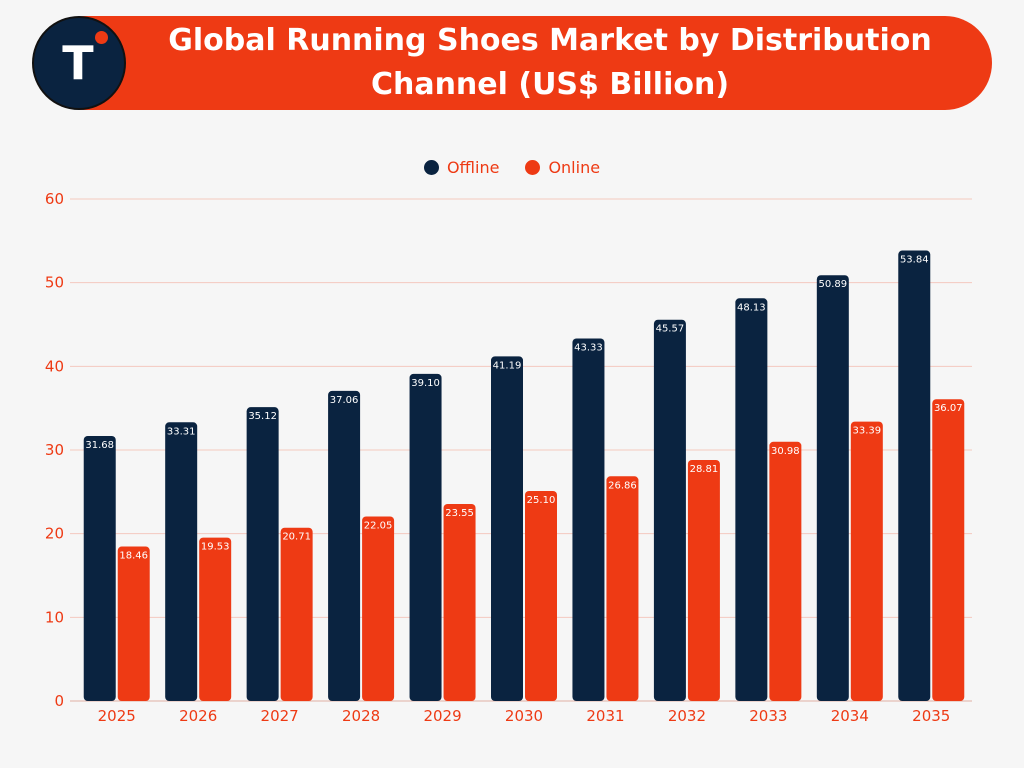 Image resolution: width=1024 pixels, height=768 pixels. Describe the element at coordinates (751, 307) in the screenshot. I see `data-label-offline: 48.13` at that location.